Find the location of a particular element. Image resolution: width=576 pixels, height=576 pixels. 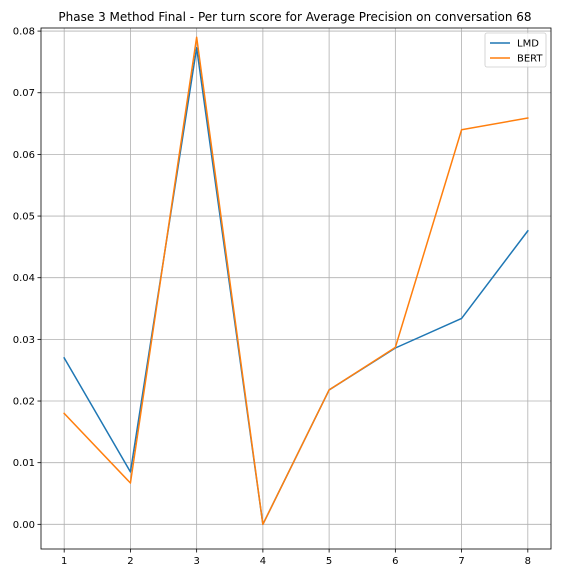

x-tick-label: 4 is located at coordinates (263, 561).